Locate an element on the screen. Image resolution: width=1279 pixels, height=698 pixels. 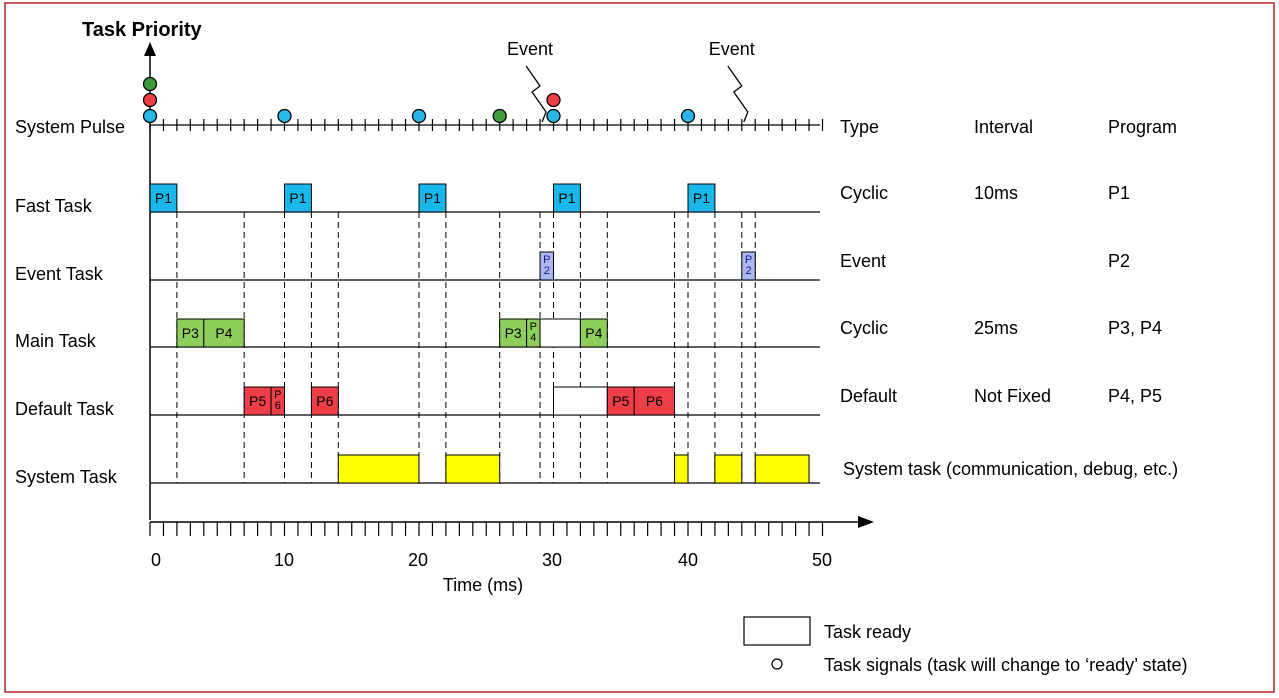
time-ticks is located at coordinates (486, 529).